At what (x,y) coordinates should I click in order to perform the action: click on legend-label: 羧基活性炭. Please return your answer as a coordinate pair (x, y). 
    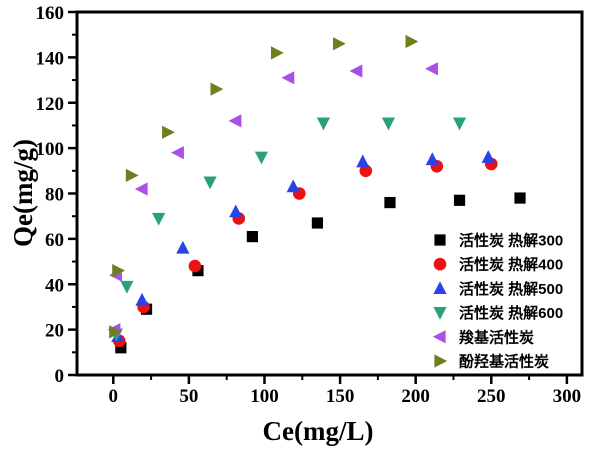
    Looking at the image, I should click on (496, 337).